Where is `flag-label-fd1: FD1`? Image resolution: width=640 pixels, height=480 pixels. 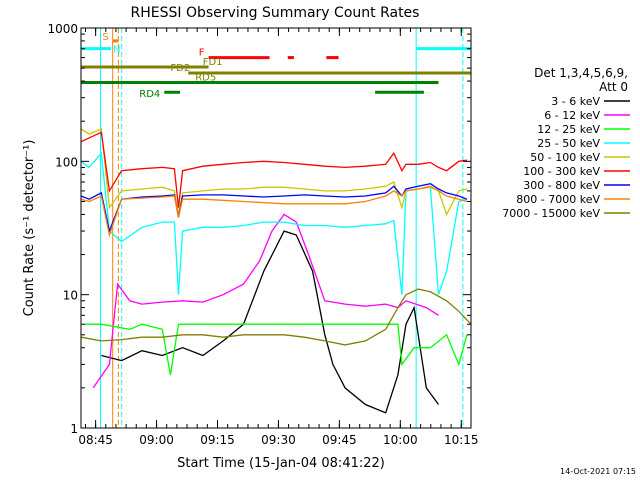
flag-label-fd1: FD1 is located at coordinates (213, 62).